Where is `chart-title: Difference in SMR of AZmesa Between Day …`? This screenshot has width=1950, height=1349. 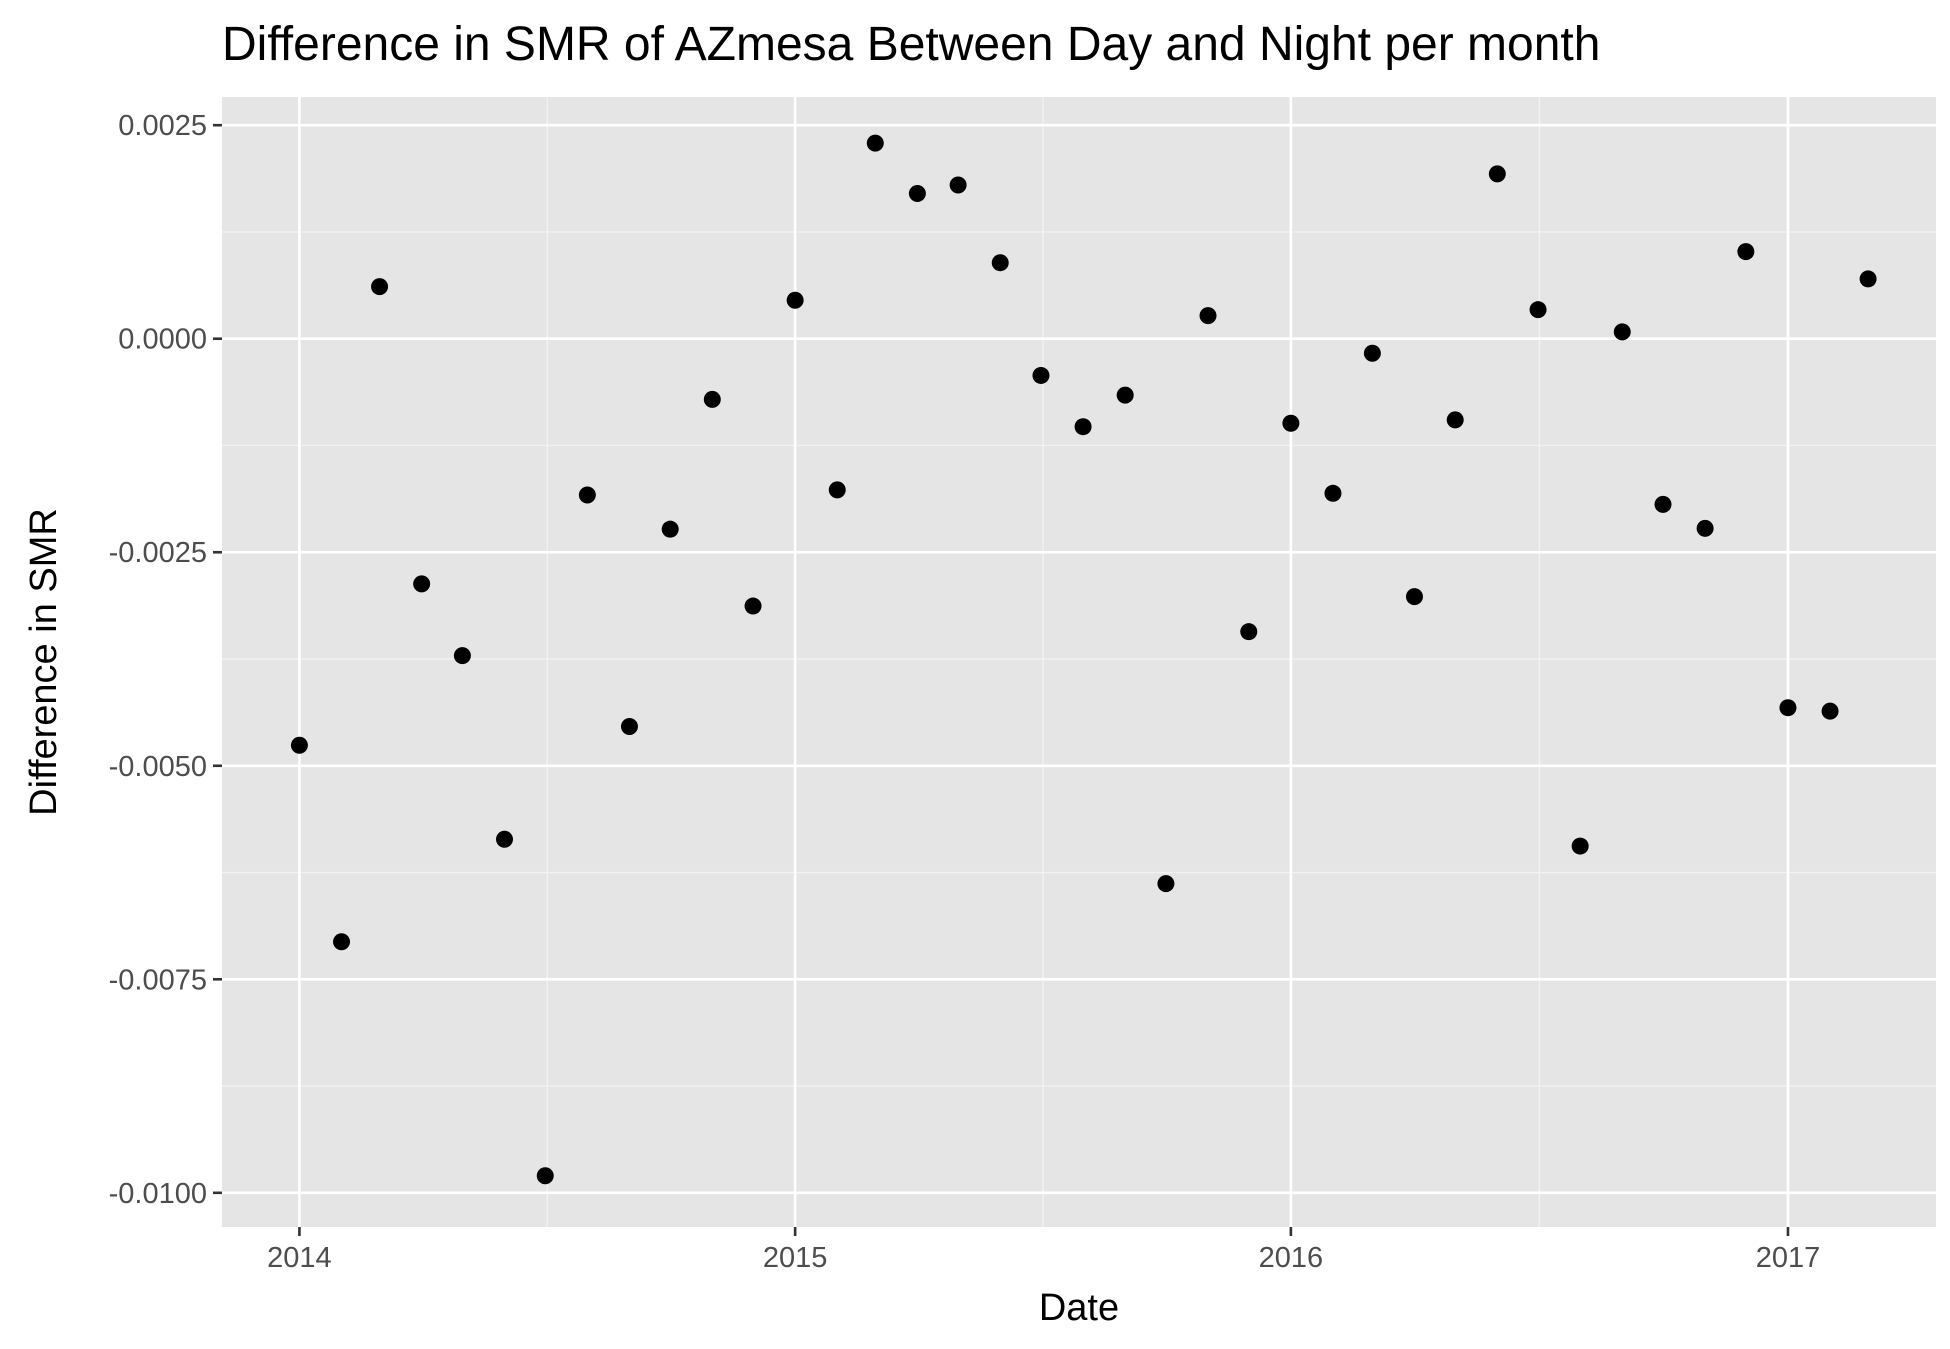 chart-title: Difference in SMR of AZmesa Between Day … is located at coordinates (911, 44).